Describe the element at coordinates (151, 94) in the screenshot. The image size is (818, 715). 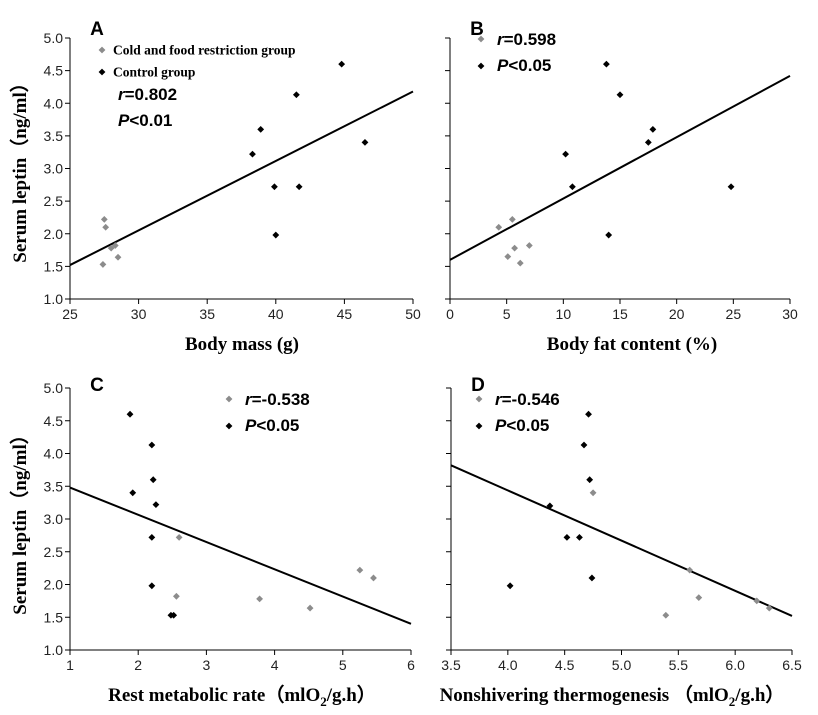
I see `correlation-r-value: =0.802` at that location.